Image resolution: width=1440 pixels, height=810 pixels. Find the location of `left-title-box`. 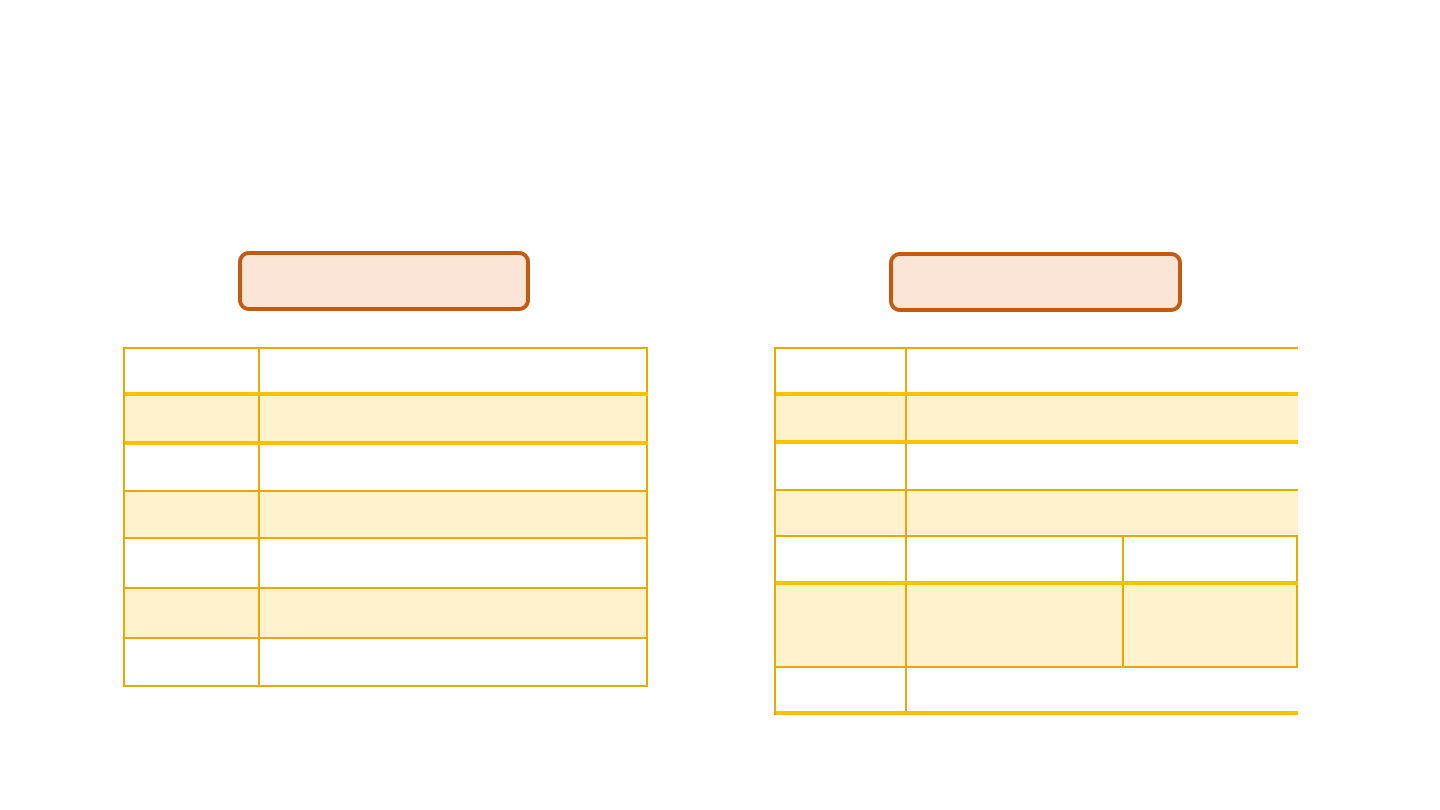

left-title-box is located at coordinates (384, 281).